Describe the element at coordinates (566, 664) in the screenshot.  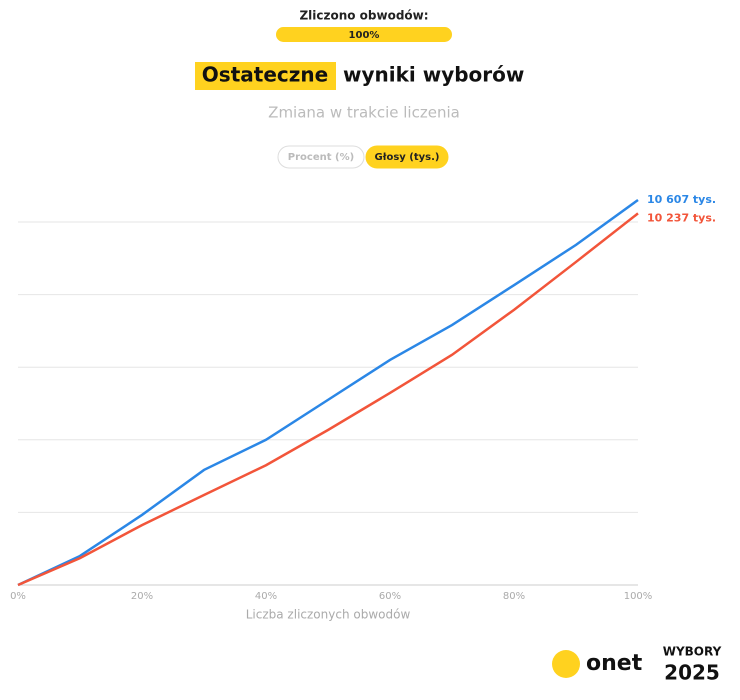
I see `logo-dot` at that location.